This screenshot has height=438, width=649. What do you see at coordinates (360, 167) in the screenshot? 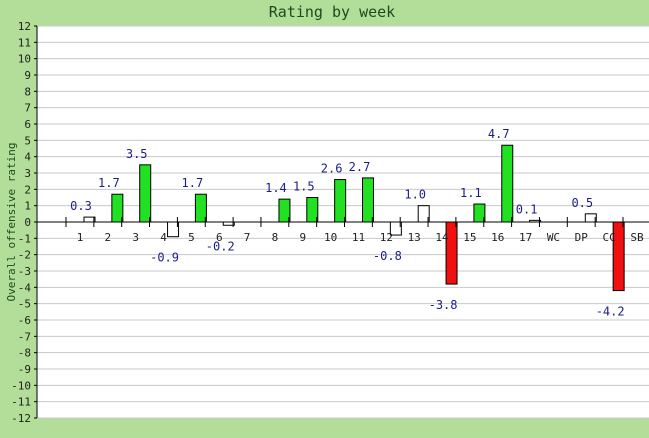
I see `data-label: 2.7` at bounding box center [360, 167].